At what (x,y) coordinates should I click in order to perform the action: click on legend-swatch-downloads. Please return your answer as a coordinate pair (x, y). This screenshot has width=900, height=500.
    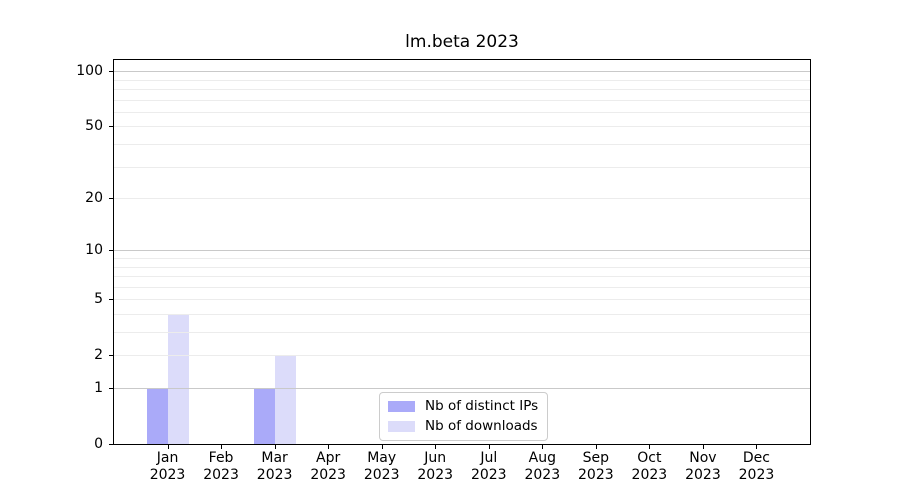
    Looking at the image, I should click on (401, 426).